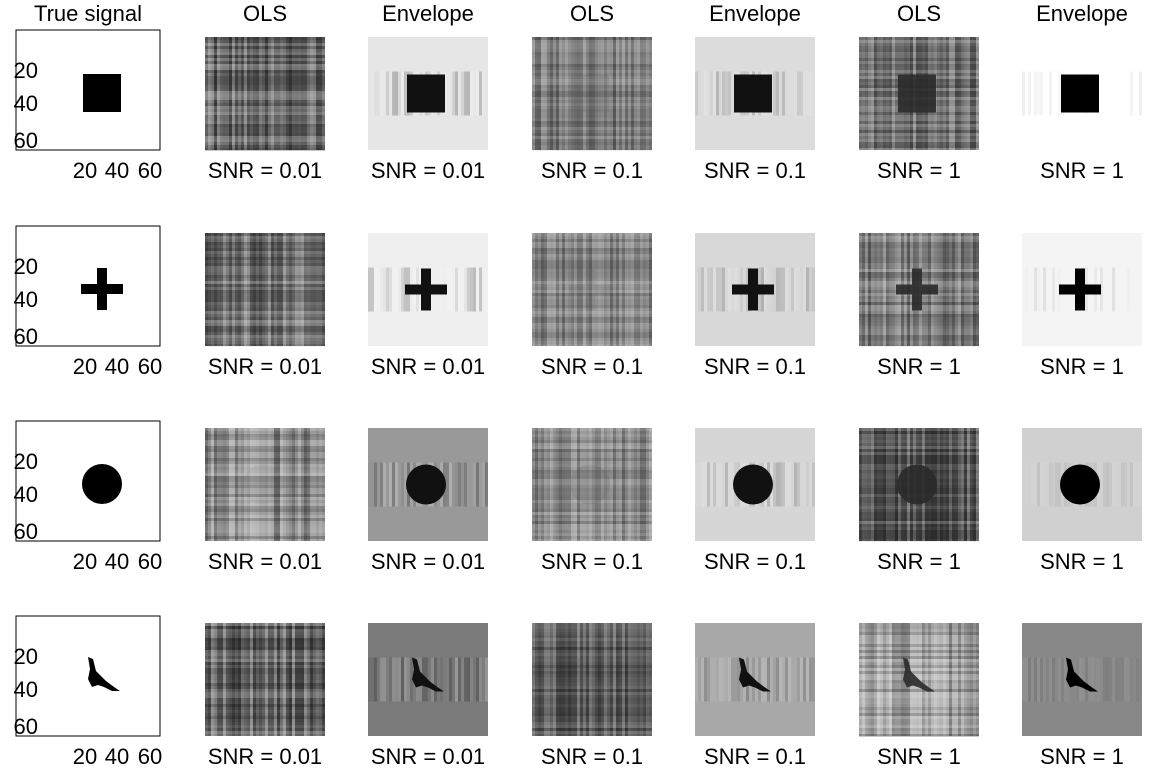 This screenshot has height=776, width=1151. What do you see at coordinates (428, 756) in the screenshot?
I see `panel-label: SNR = 0.01` at bounding box center [428, 756].